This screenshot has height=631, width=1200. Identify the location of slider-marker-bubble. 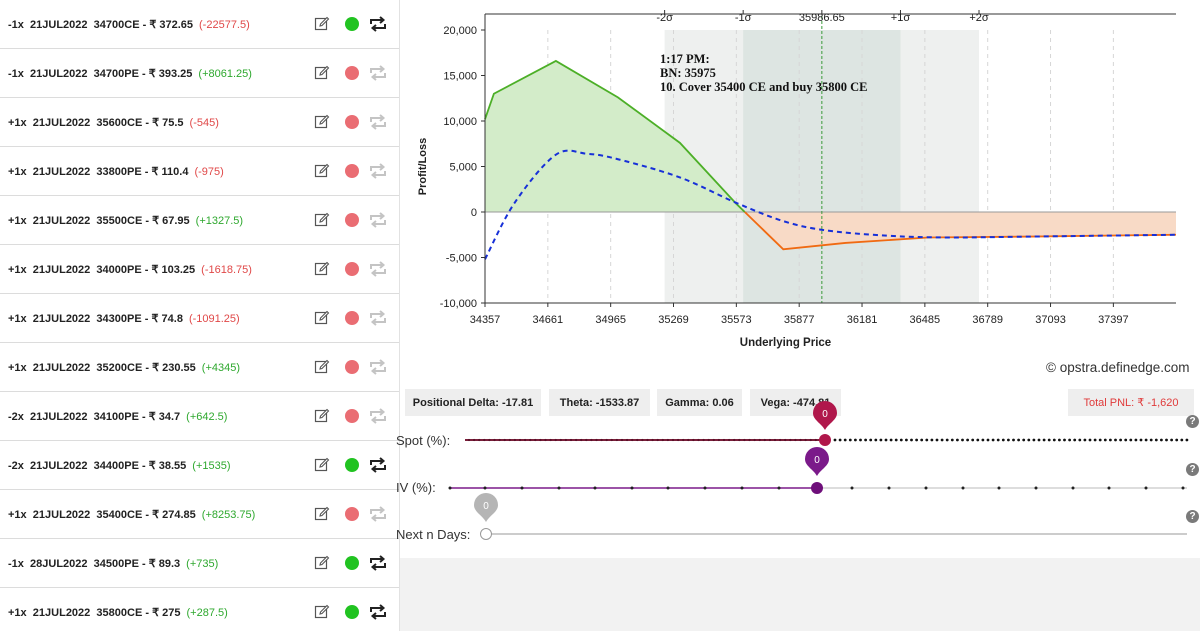
(825, 415).